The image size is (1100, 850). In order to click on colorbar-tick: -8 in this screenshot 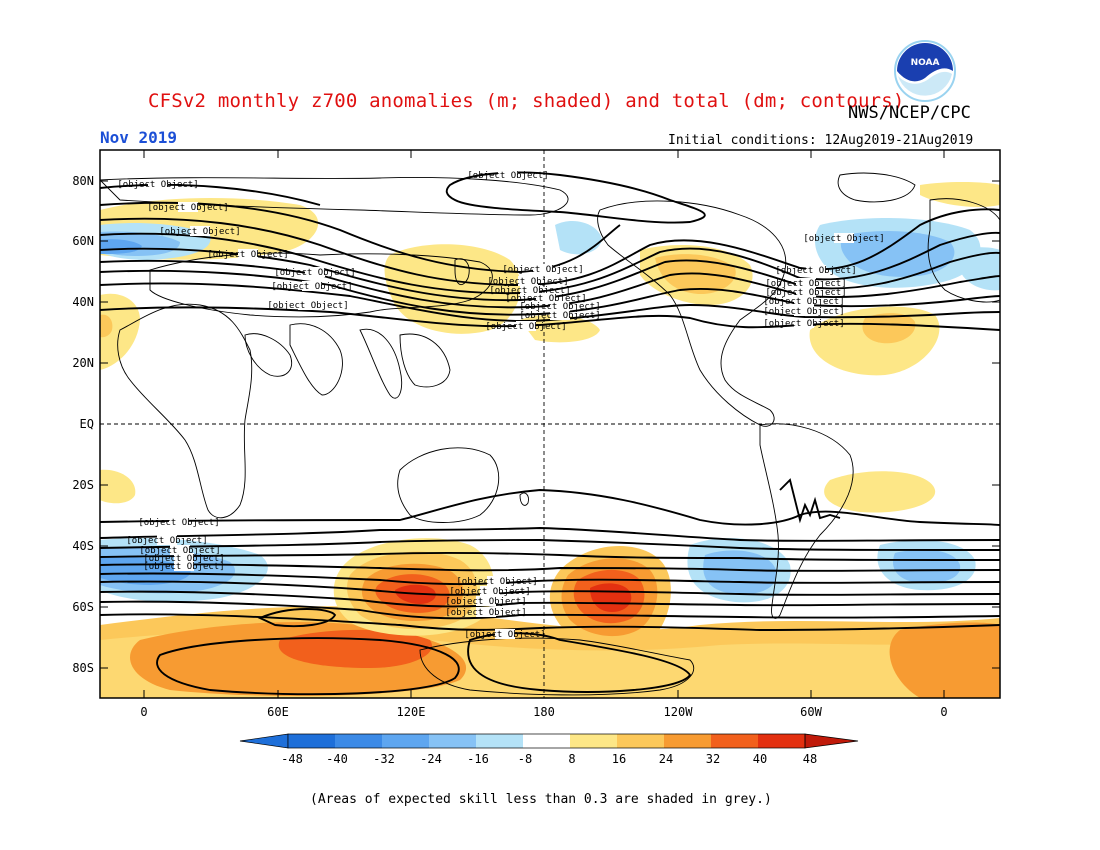, I will do `click(525, 759)`.